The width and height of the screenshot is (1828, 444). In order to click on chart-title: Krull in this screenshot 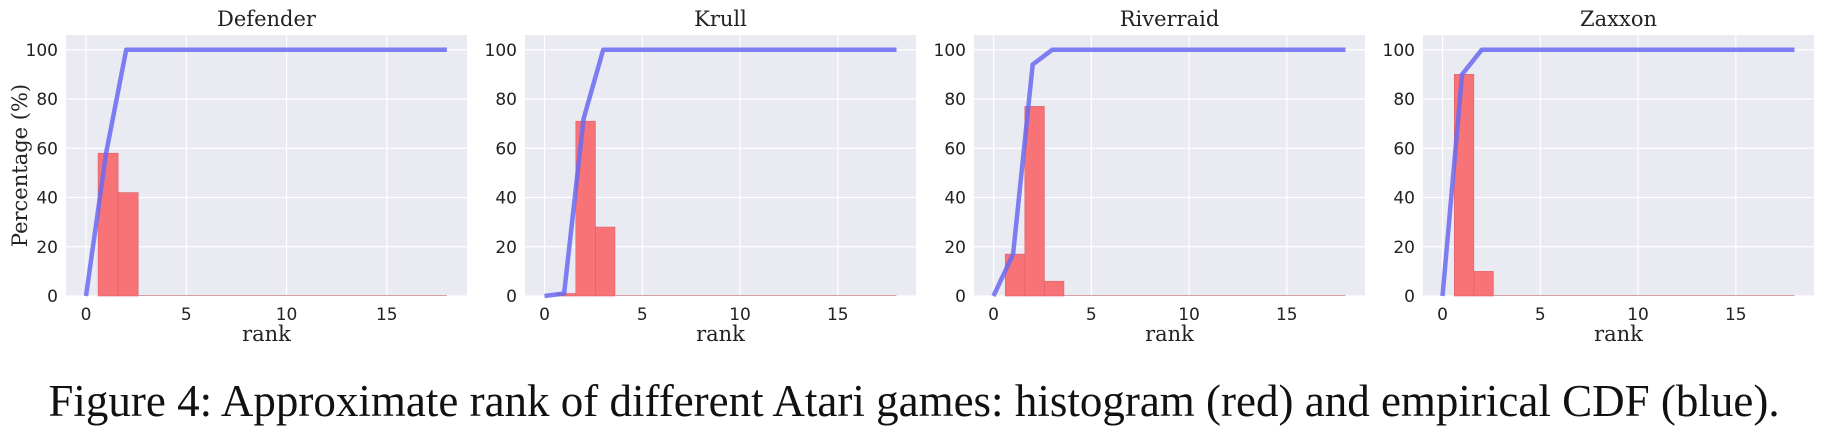, I will do `click(720, 19)`.